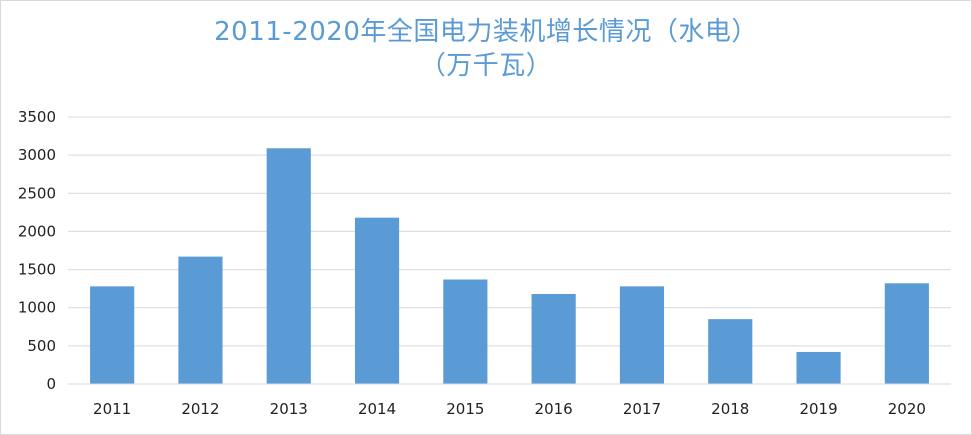 This screenshot has height=435, width=972. I want to click on y-tick-label-3000: 3000, so click(37, 155).